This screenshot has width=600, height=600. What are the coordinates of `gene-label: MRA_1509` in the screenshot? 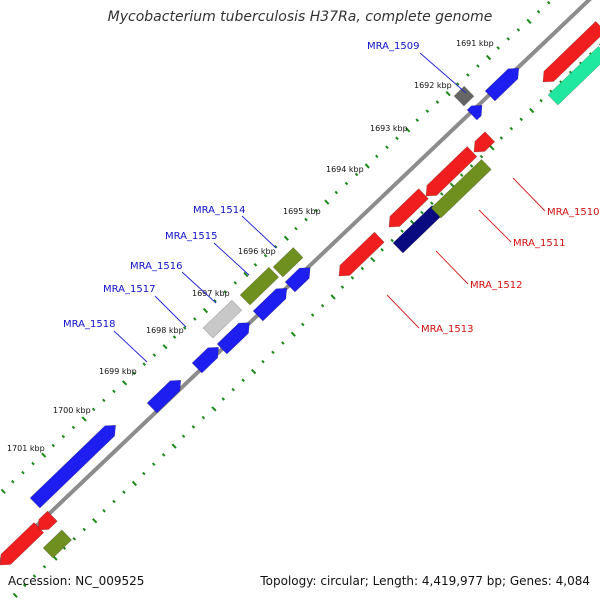 It's located at (393, 46).